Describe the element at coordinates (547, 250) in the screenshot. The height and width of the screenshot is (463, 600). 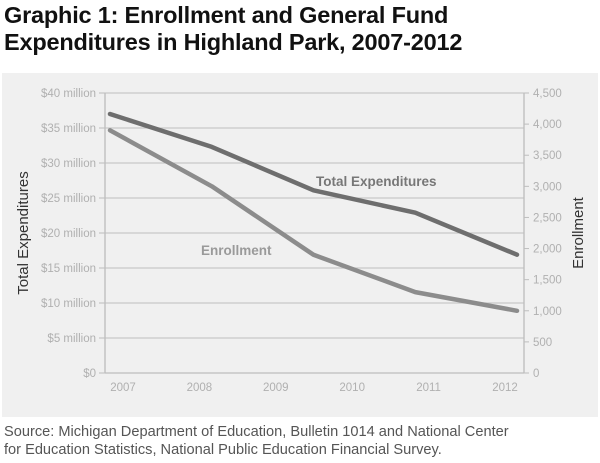
I see `y2-tick-label: 2,000` at that location.